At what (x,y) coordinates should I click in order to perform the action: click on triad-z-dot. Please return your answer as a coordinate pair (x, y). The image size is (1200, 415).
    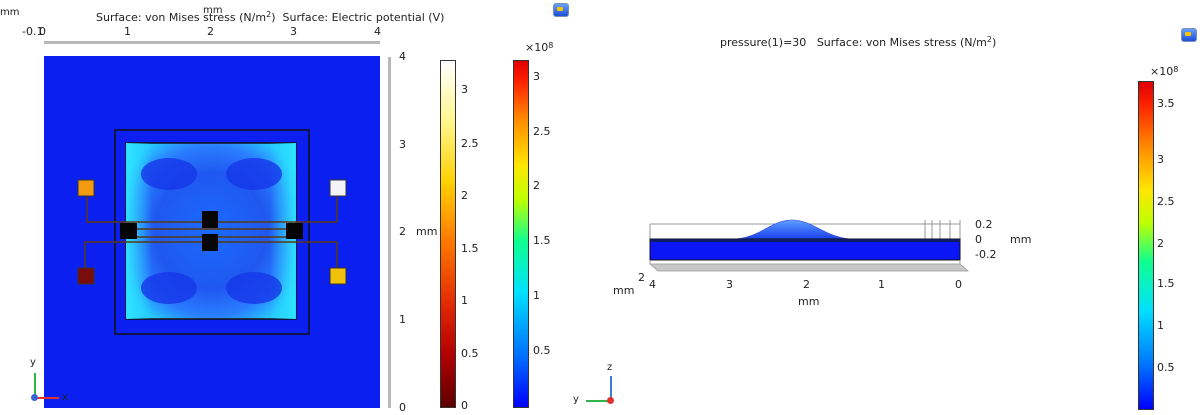
    Looking at the image, I should click on (34, 397).